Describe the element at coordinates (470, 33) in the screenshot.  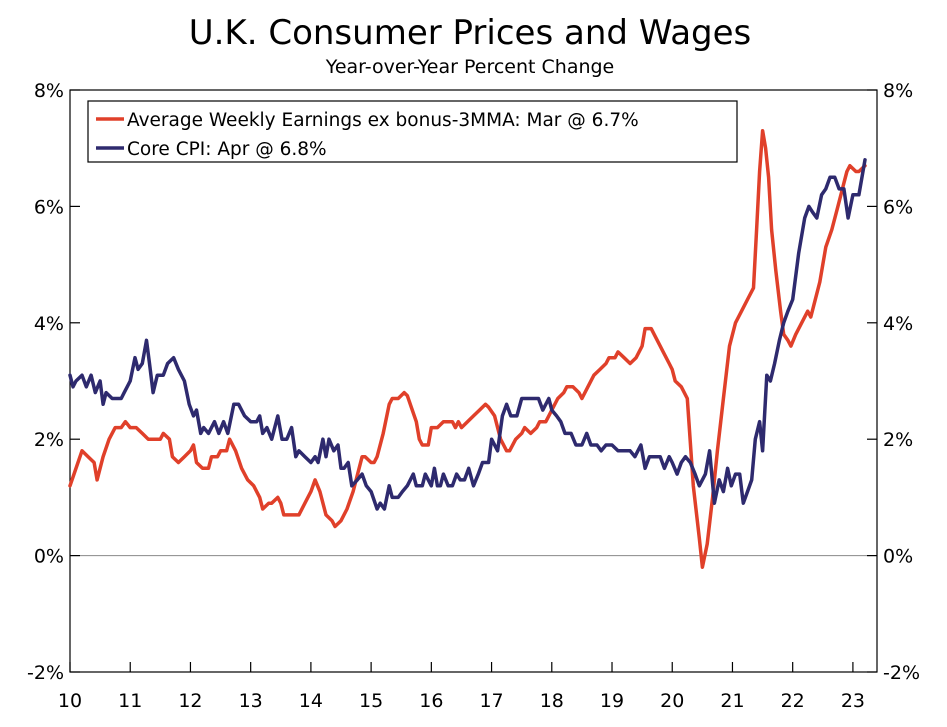
I see `chart-title: U.K. Consumer Prices and Wages` at that location.